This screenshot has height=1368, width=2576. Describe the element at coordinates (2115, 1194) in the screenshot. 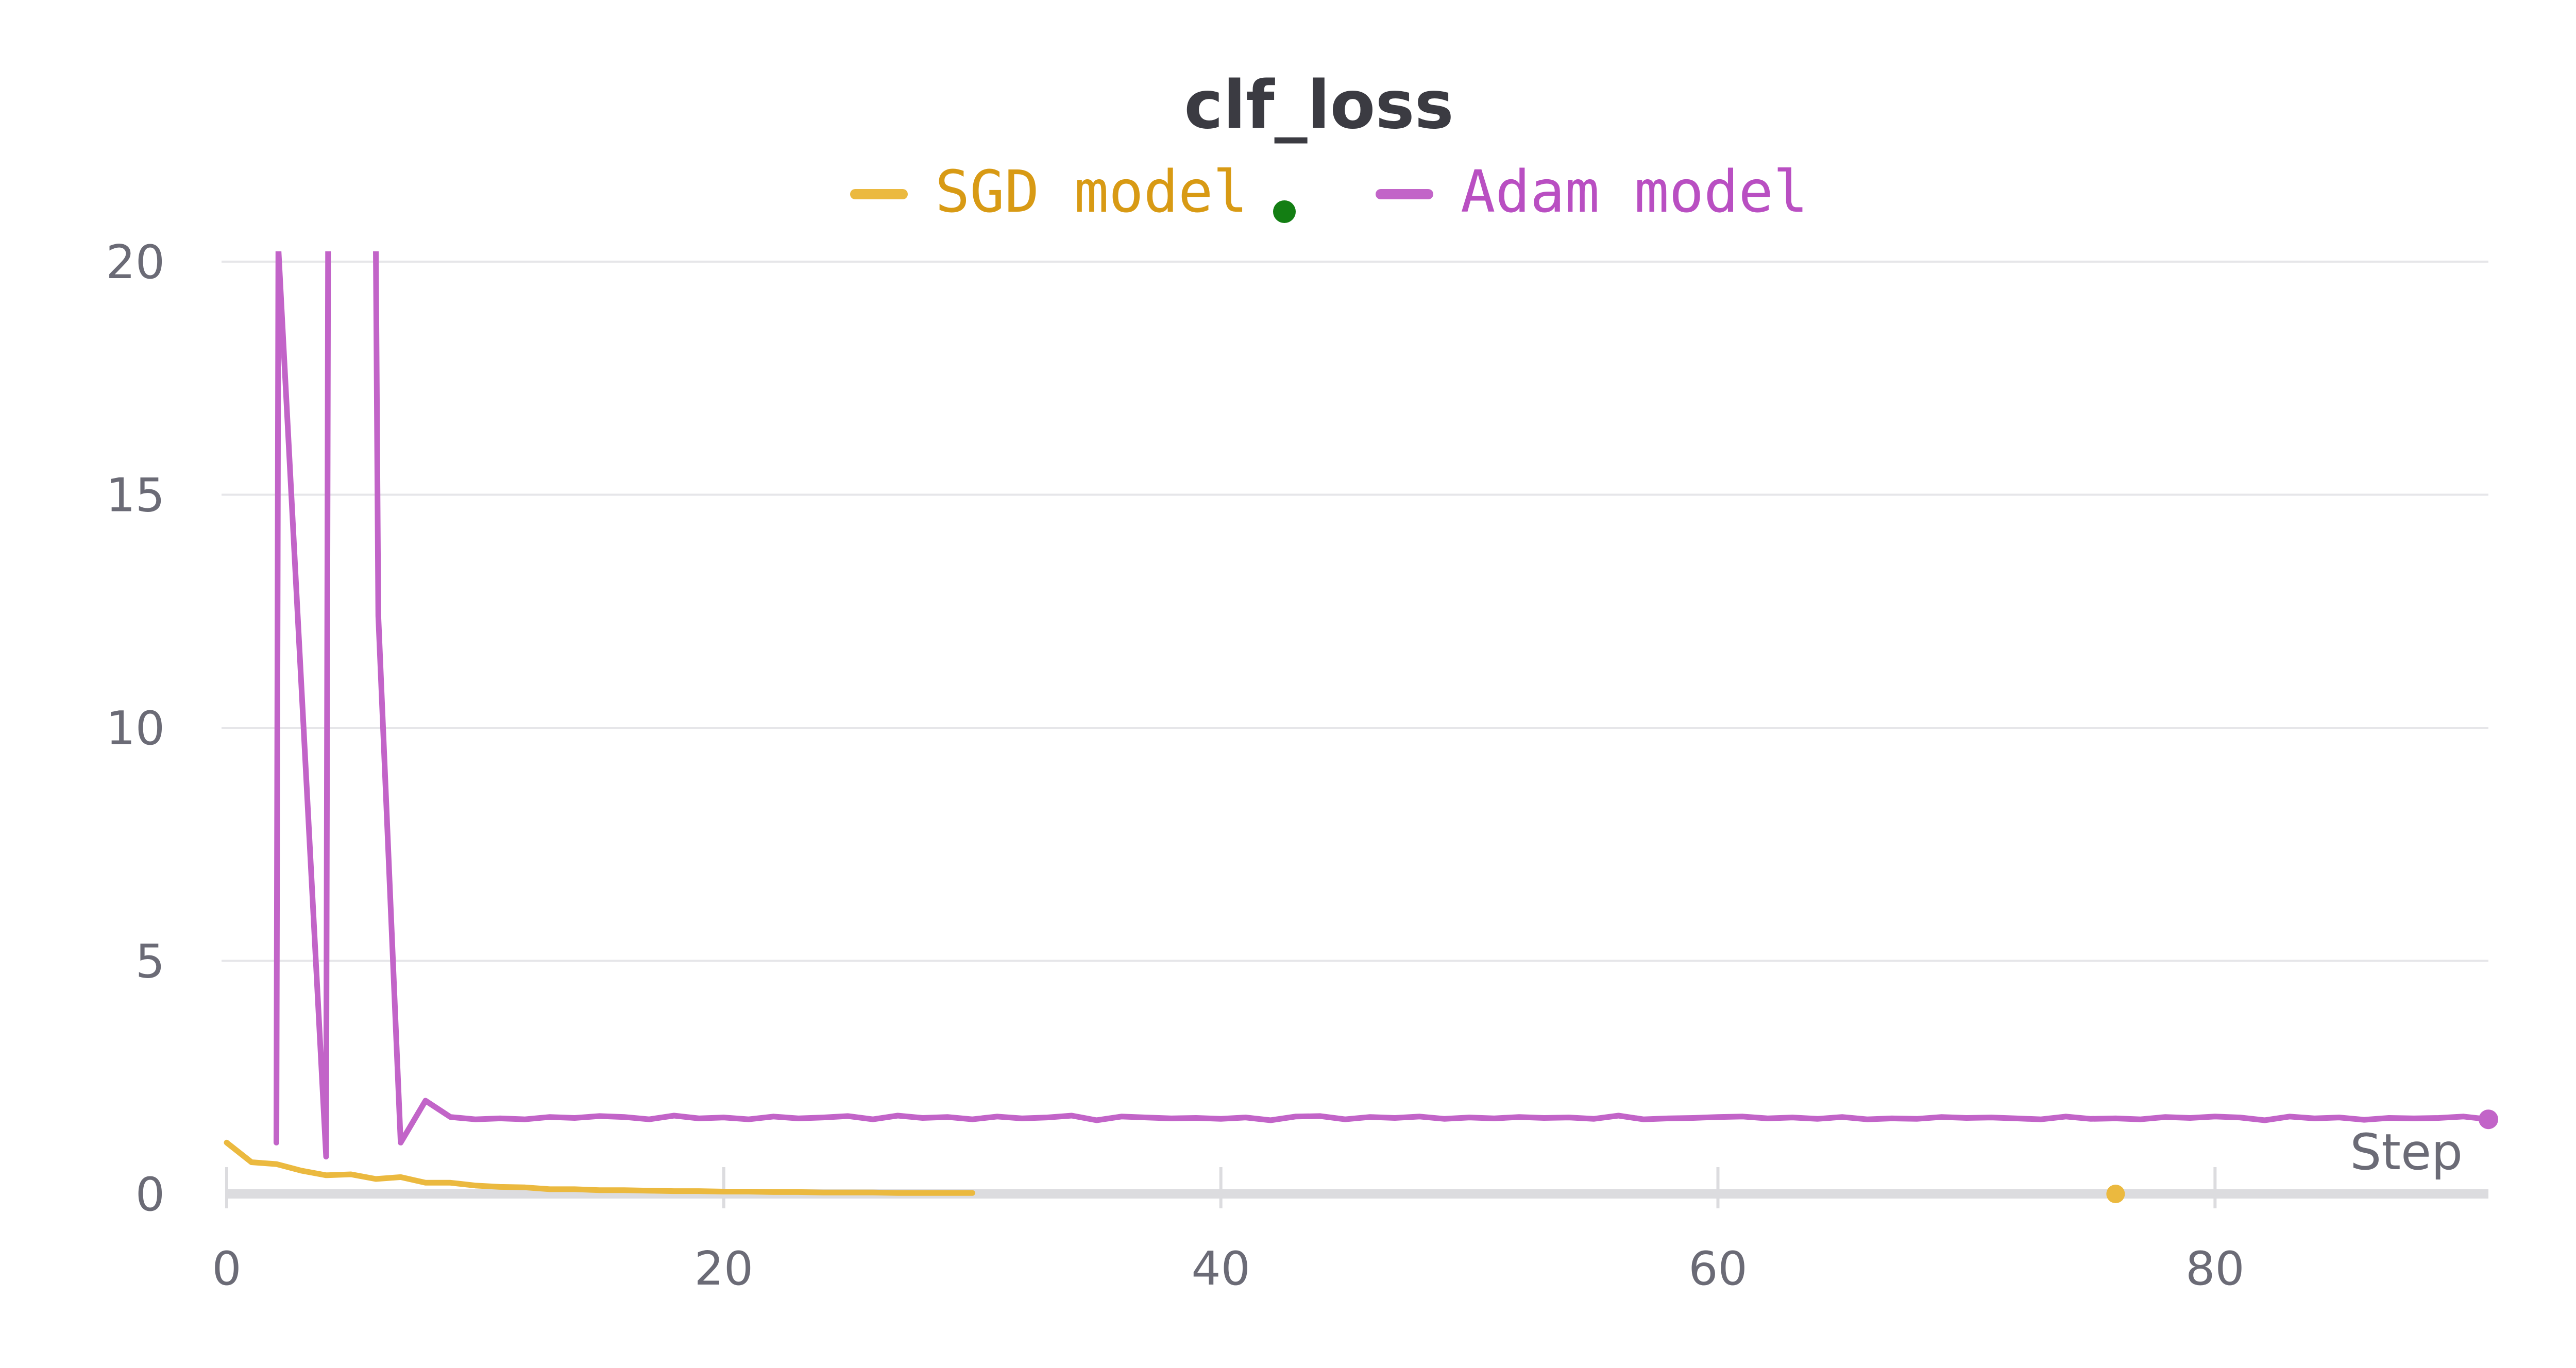

I see `series-end-point-sgd` at that location.